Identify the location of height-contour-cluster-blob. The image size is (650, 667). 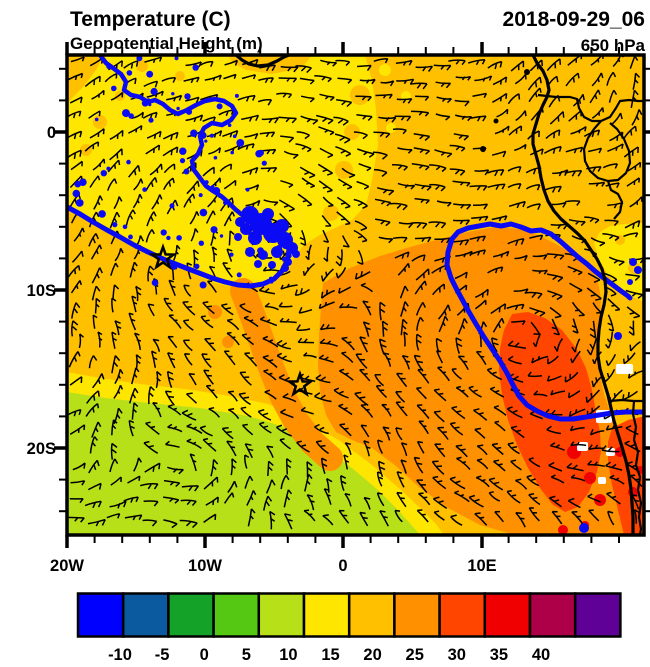
(282, 226).